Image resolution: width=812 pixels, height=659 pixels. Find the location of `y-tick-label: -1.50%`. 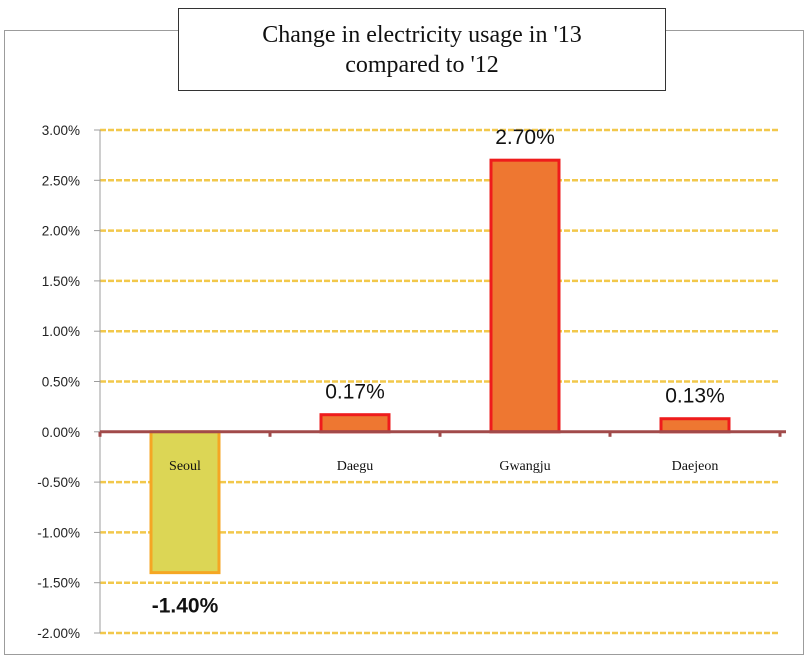

y-tick-label: -1.50% is located at coordinates (58, 583).